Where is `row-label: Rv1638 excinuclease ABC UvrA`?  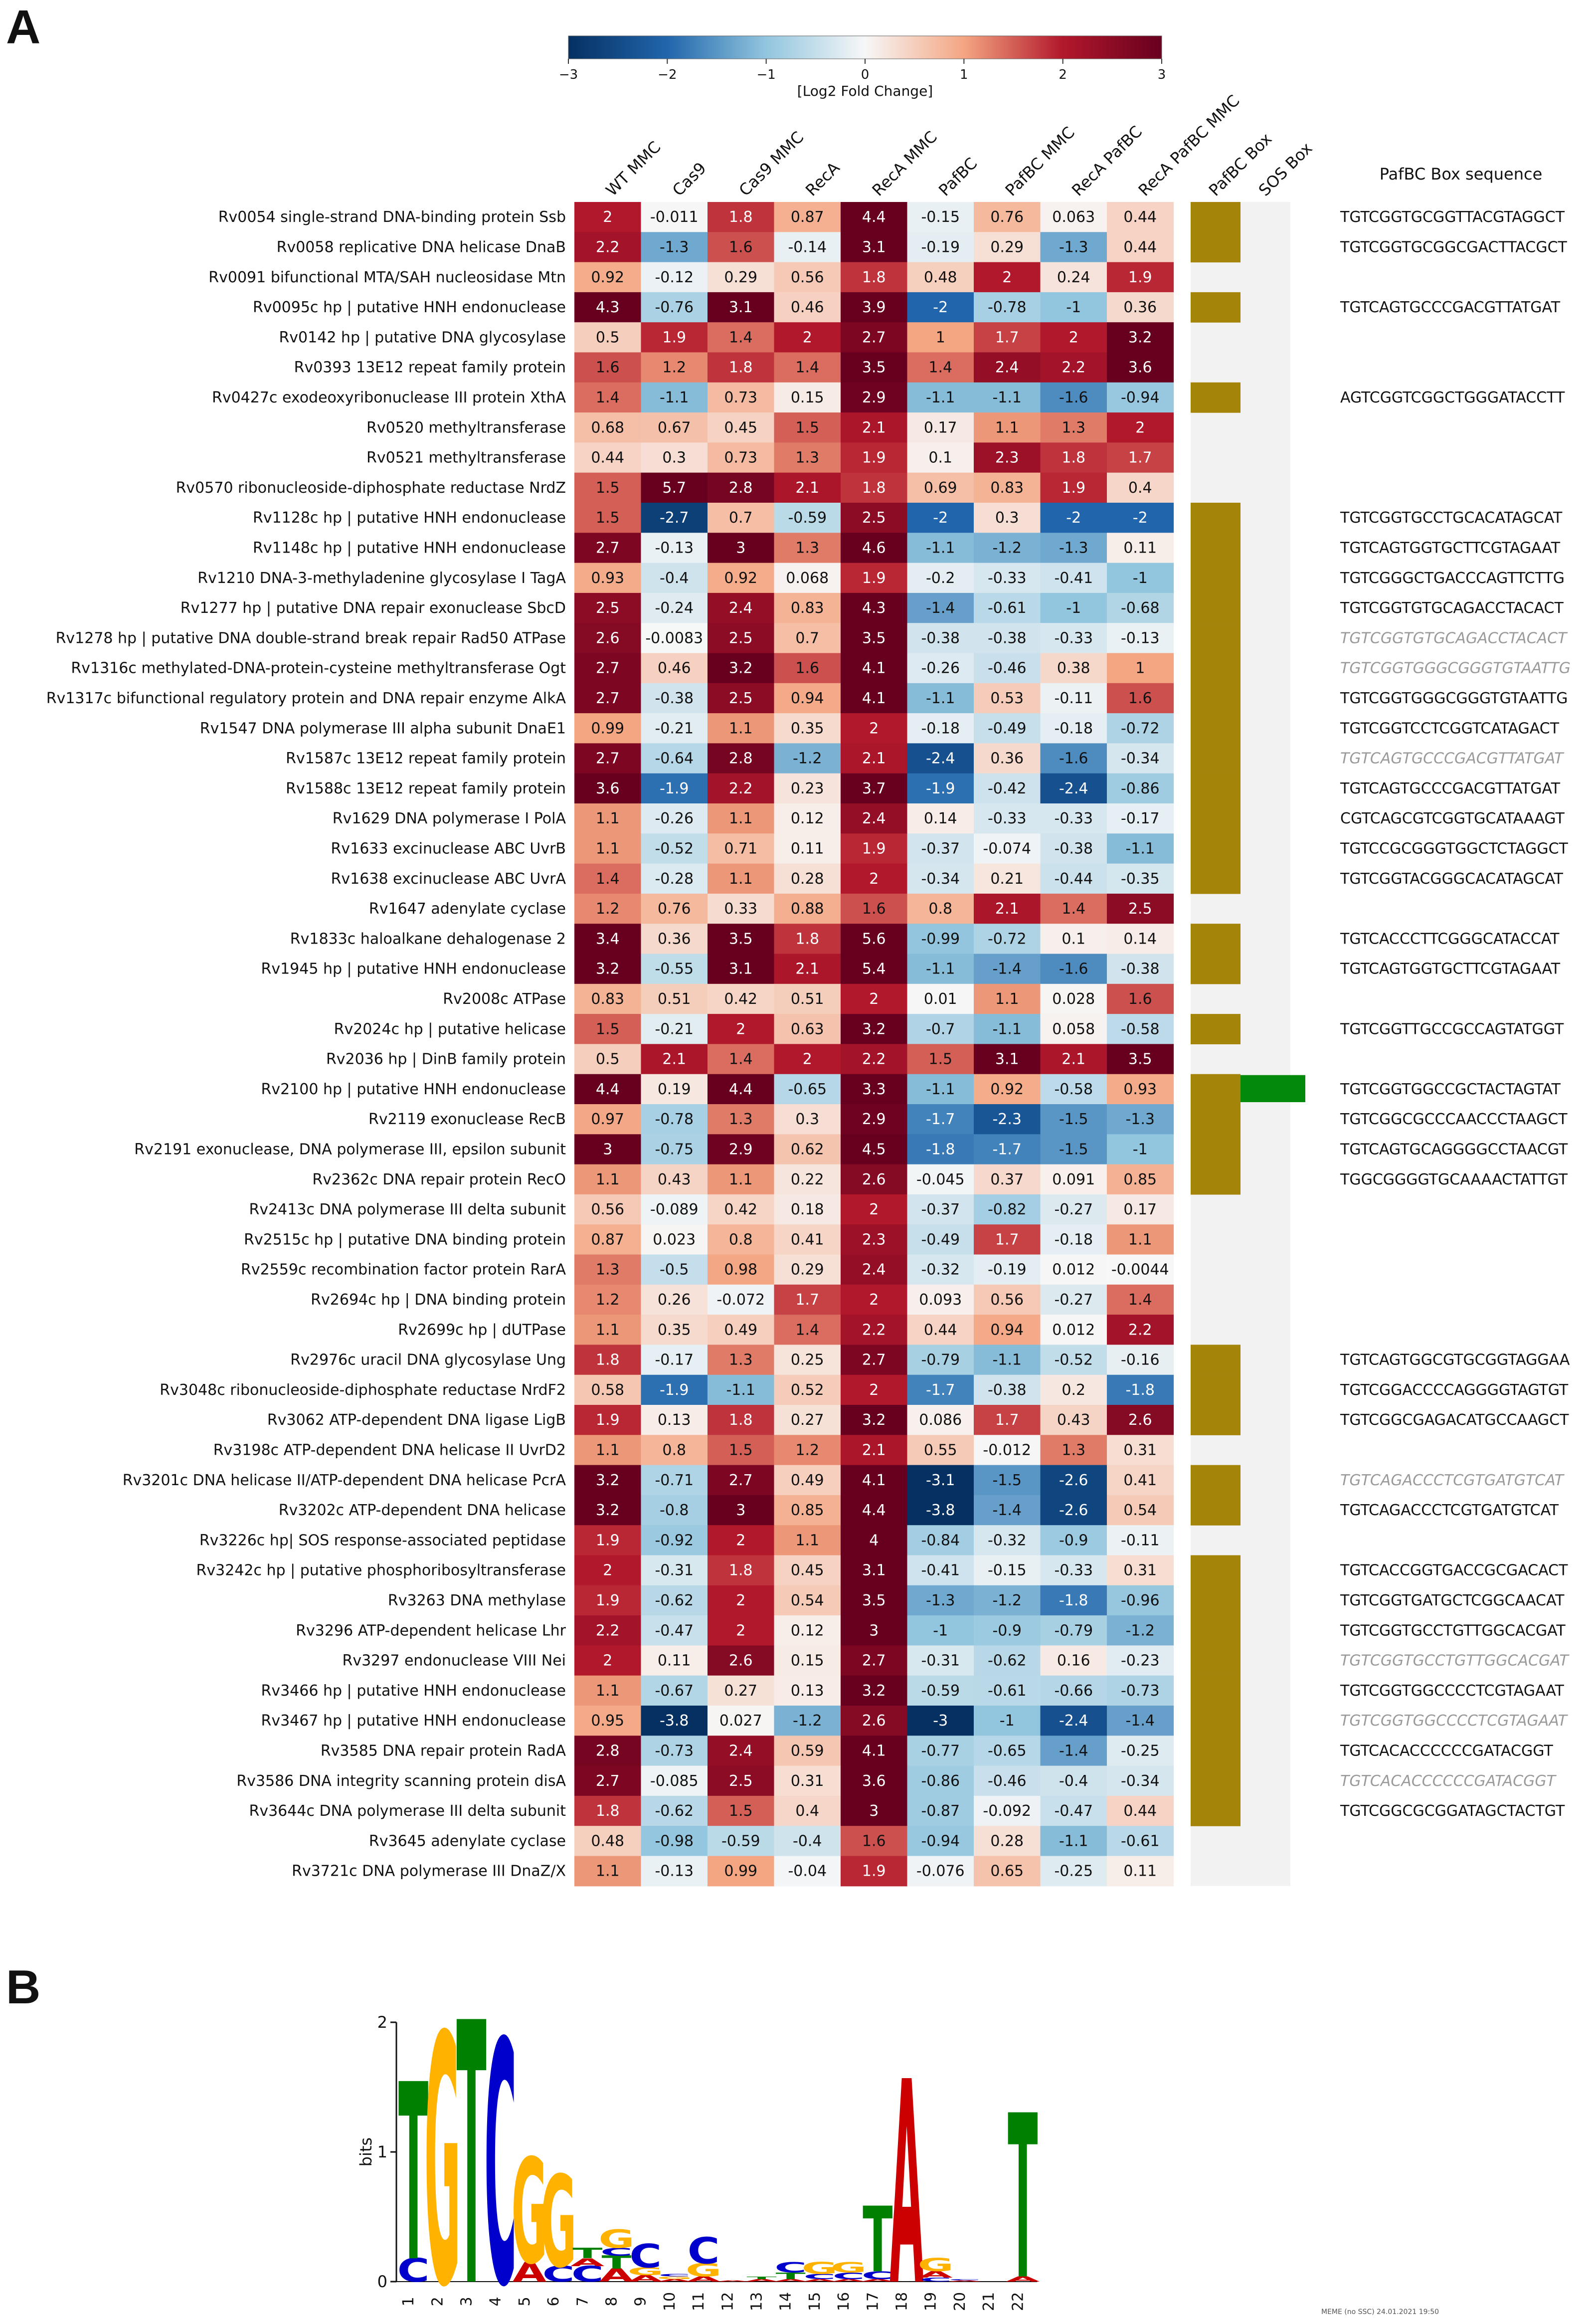
row-label: Rv1638 excinuclease ABC UvrA is located at coordinates (448, 879).